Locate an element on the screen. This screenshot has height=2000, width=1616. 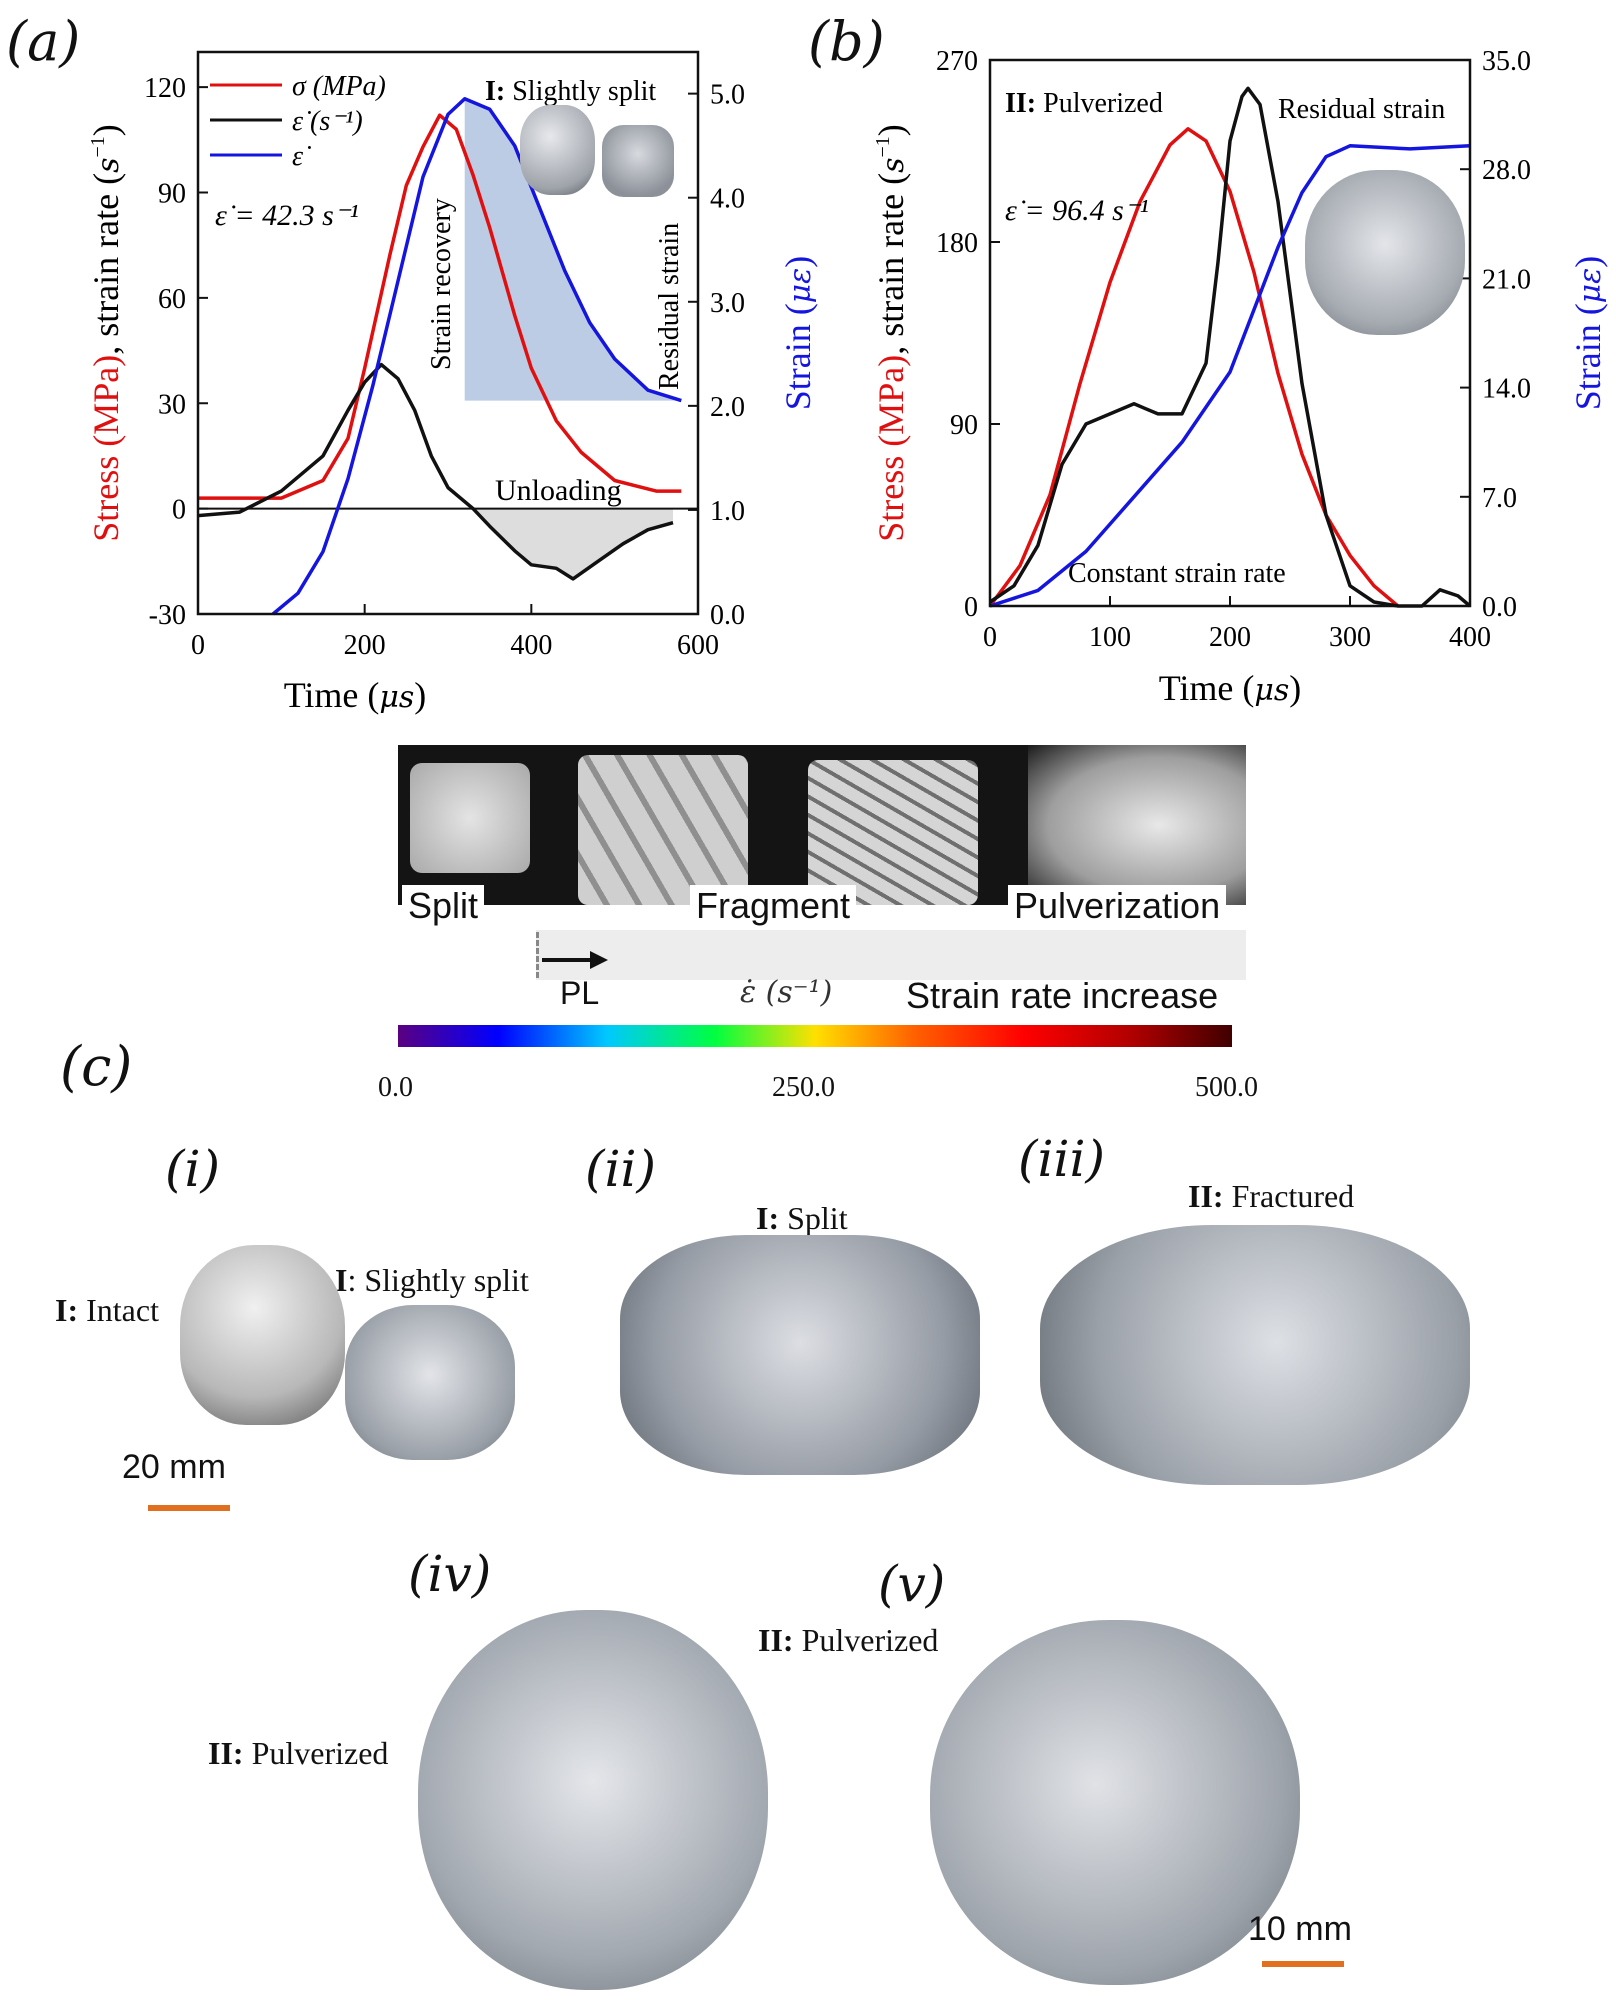
sample-ii-caption: I: Split is located at coordinates (802, 1218).